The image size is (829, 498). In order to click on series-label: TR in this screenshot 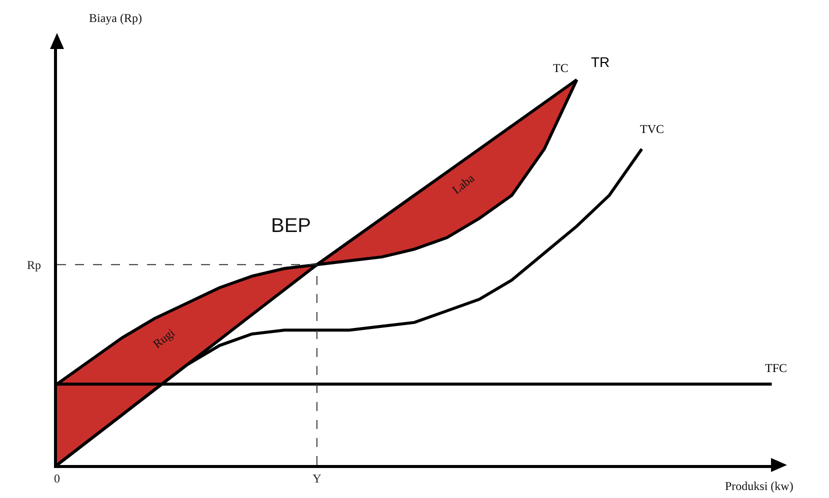, I will do `click(600, 62)`.